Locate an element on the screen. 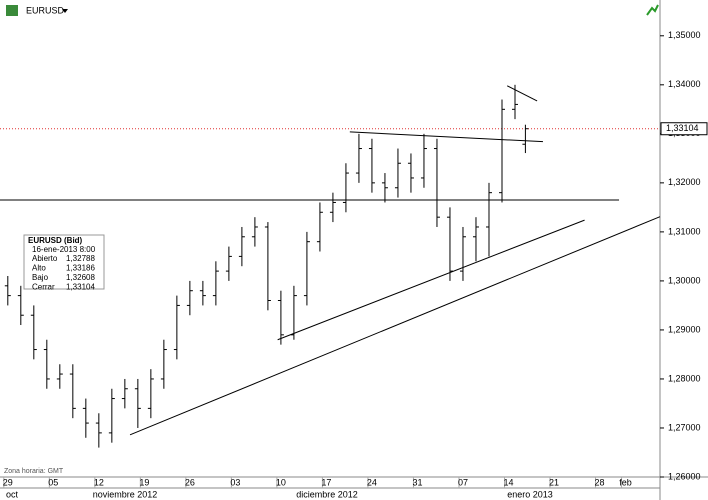  last-price-label: 1,33104 is located at coordinates (682, 128).